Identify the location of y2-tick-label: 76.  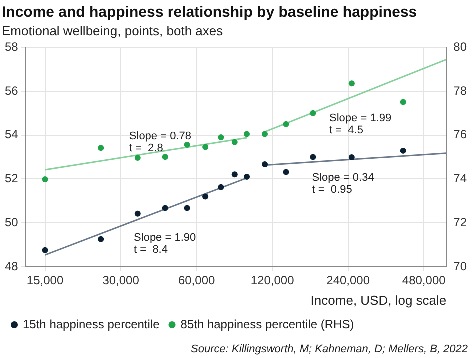
(461, 135).